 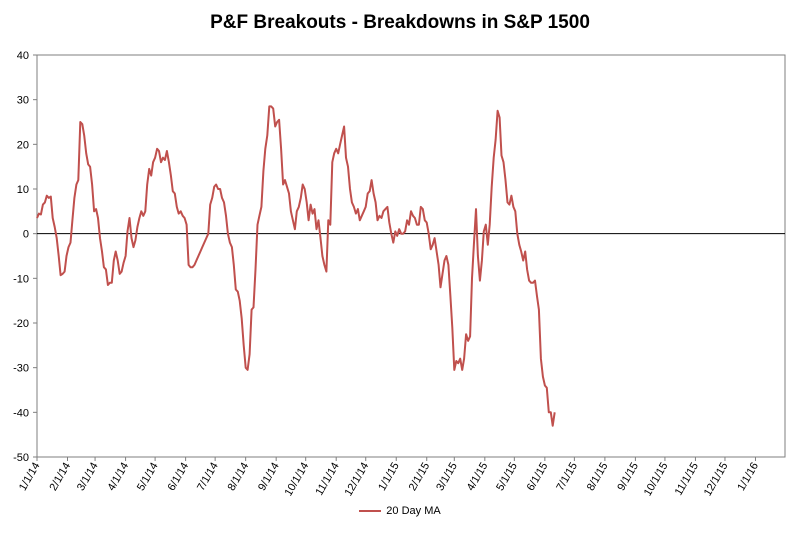 I want to click on x-tick-label: 3/1/15, so click(x=447, y=477).